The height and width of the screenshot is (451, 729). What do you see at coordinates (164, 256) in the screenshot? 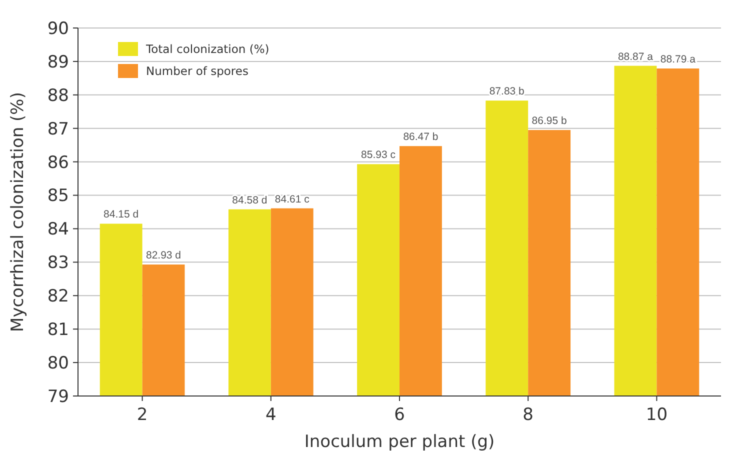
I see `data-label: 82.93 d` at bounding box center [164, 256].